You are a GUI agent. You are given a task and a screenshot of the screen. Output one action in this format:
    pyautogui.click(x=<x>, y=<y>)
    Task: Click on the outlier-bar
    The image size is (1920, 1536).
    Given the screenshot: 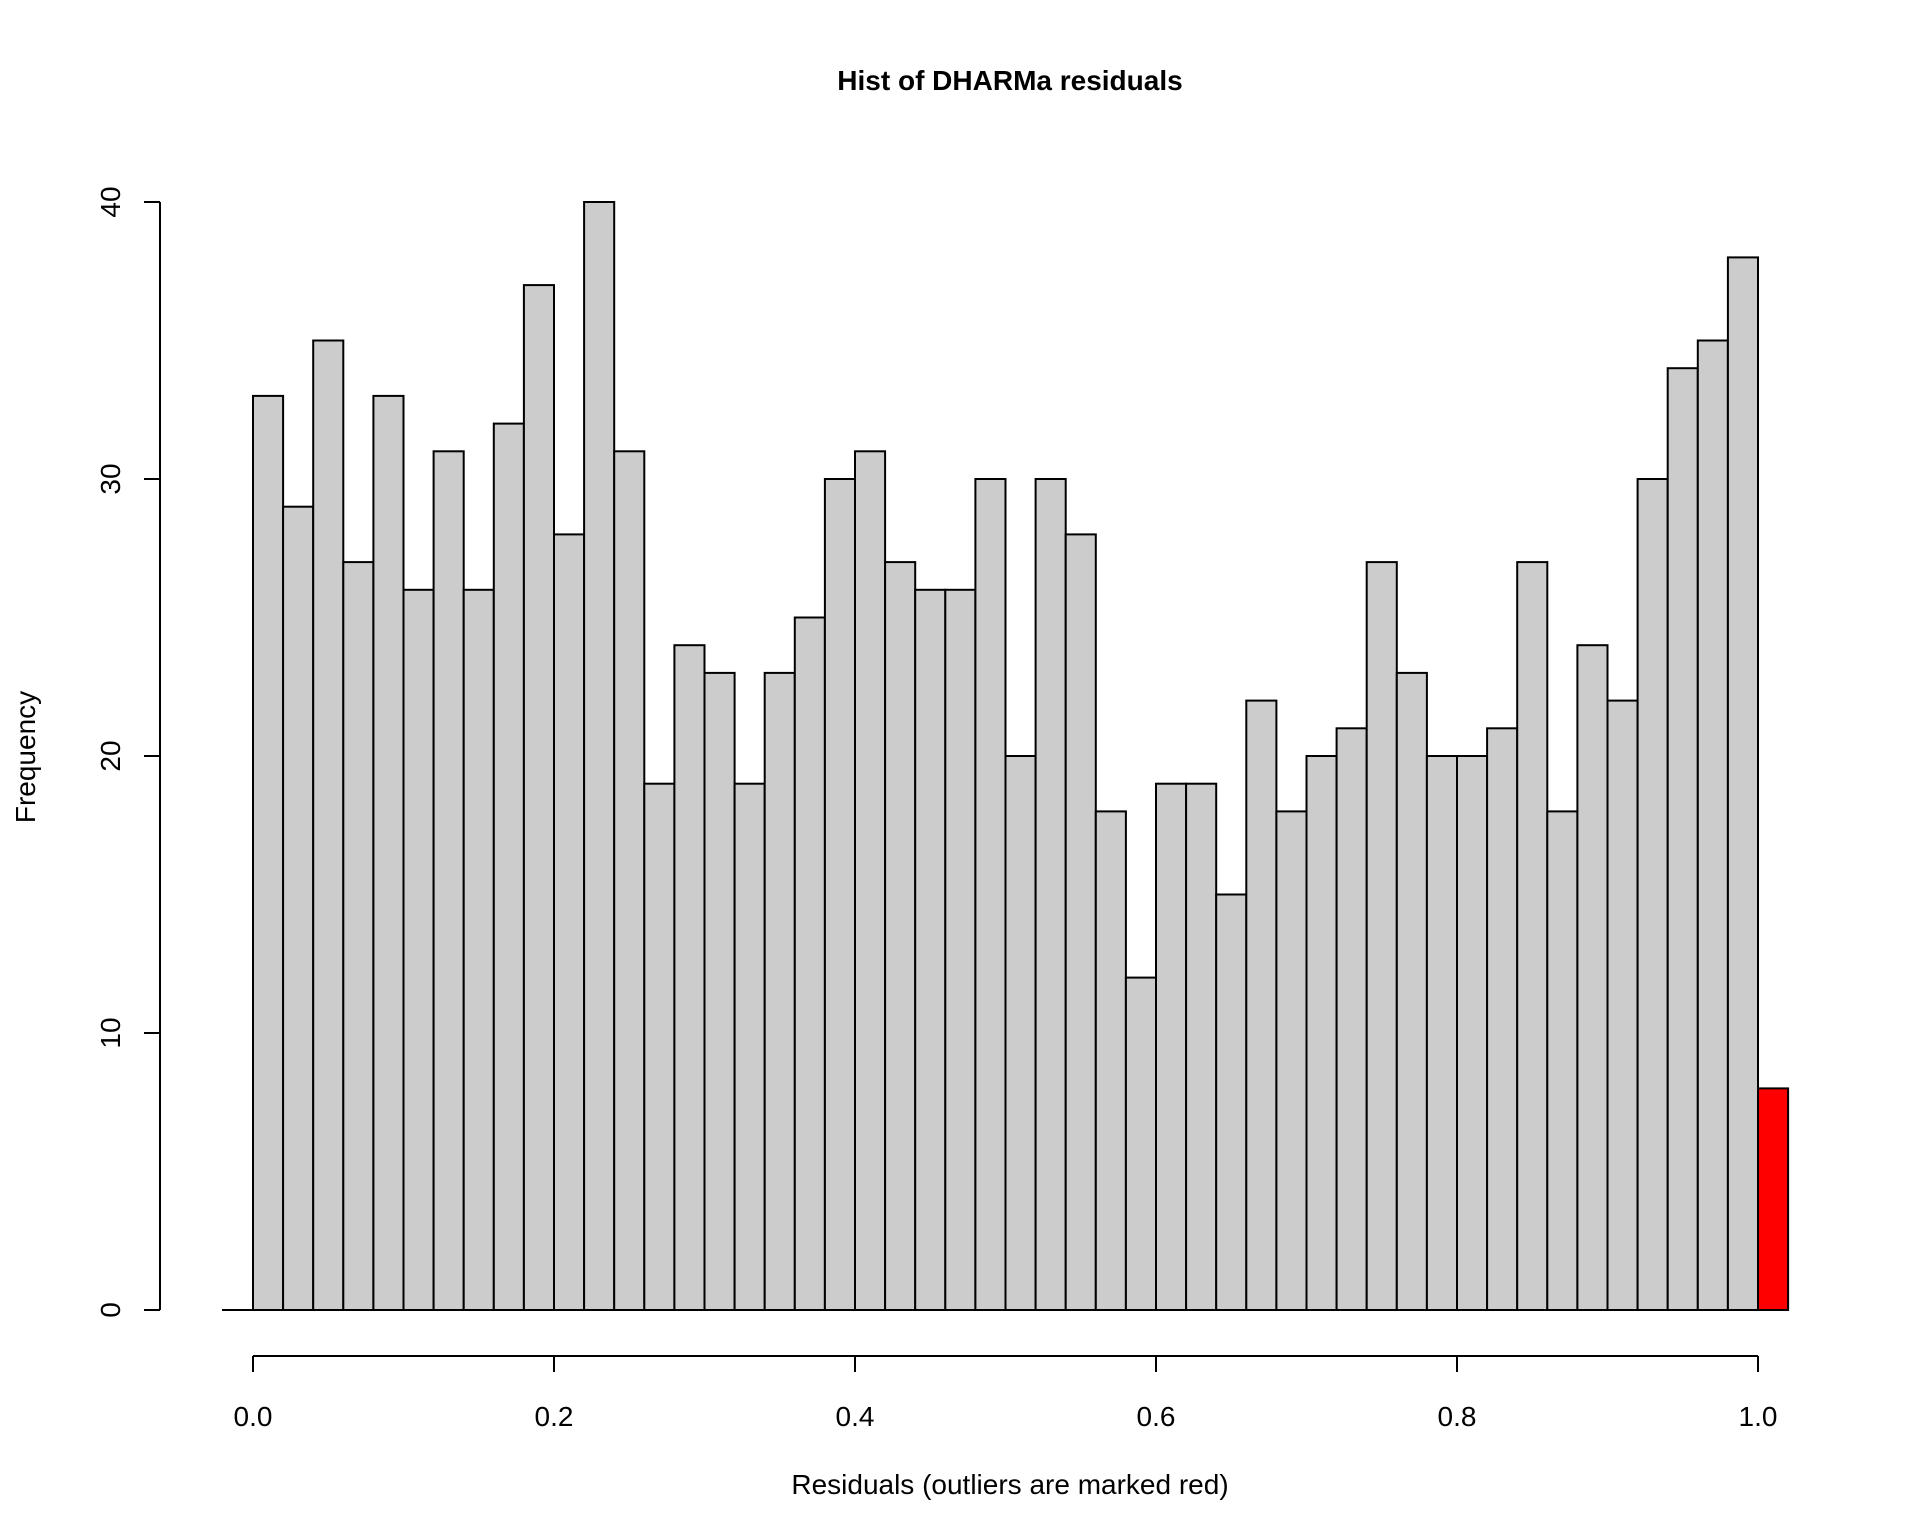 What is the action you would take?
    pyautogui.click(x=1773, y=1199)
    